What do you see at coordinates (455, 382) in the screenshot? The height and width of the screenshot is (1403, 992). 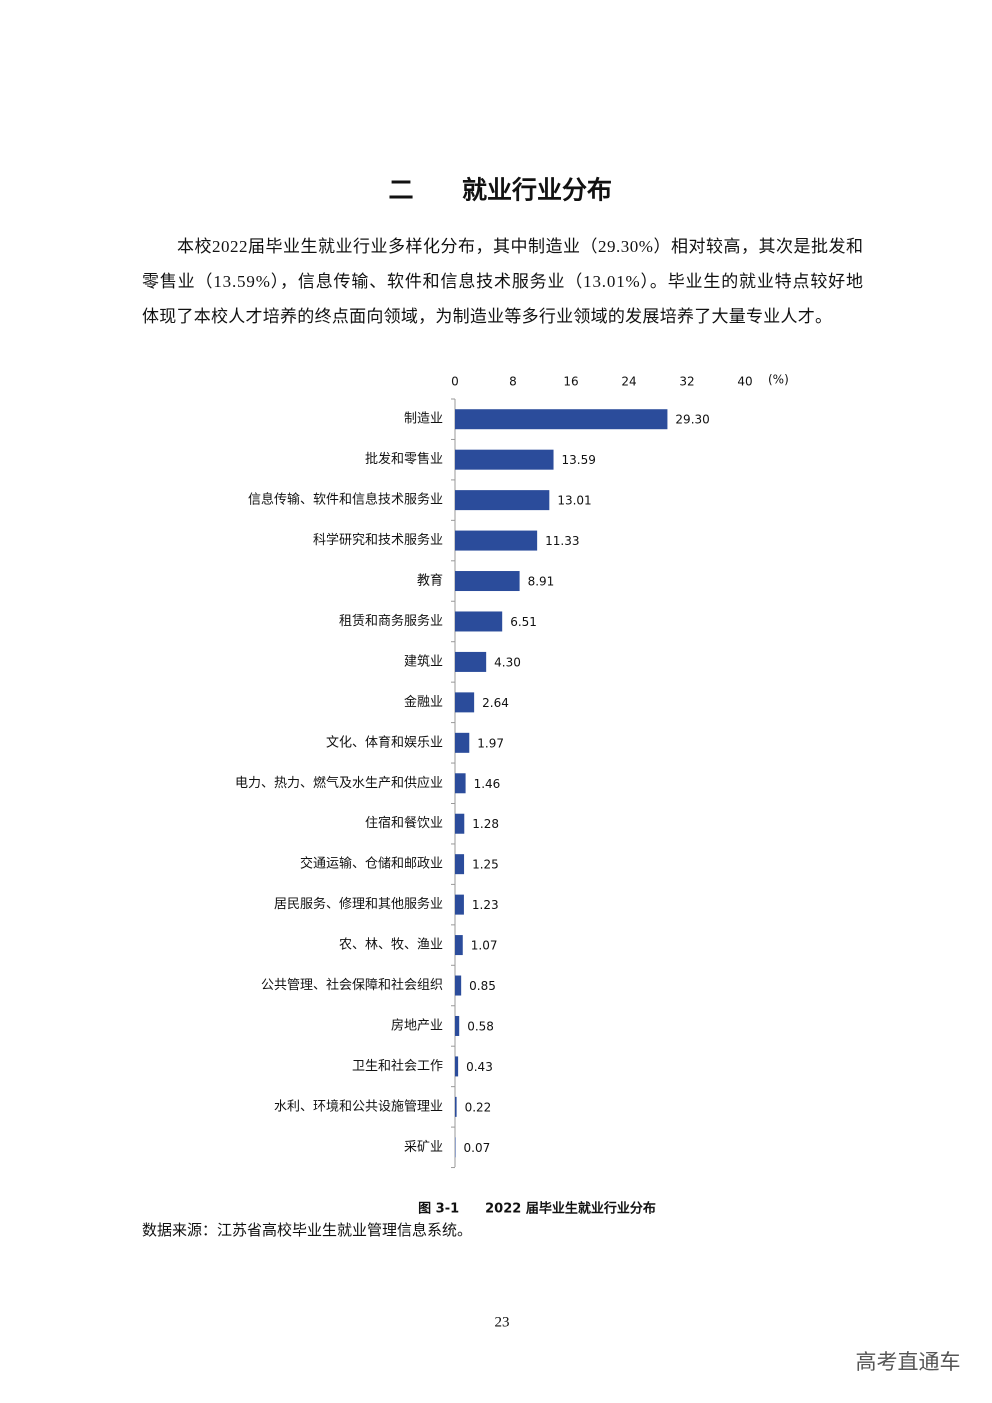 I see `x-tick-label: 0` at bounding box center [455, 382].